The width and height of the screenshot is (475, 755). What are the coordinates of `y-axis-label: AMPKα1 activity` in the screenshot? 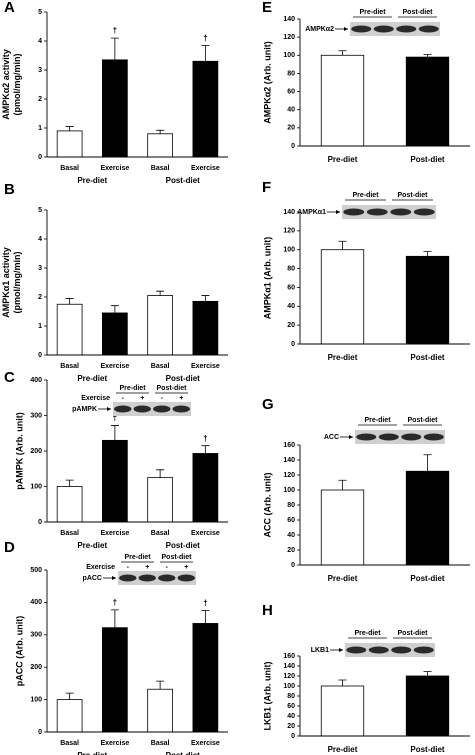 It's located at (6, 282).